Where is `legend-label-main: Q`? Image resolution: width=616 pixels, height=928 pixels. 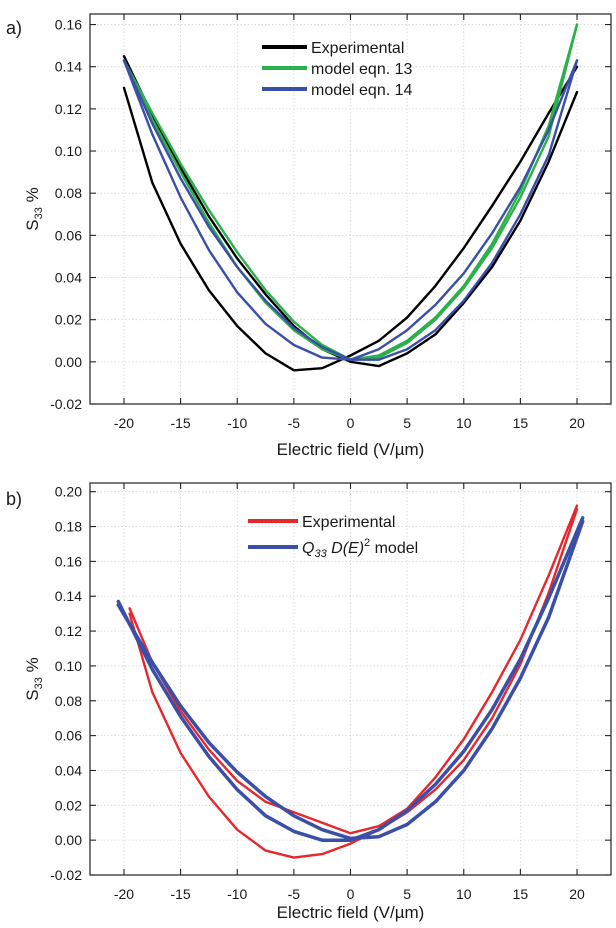
legend-label-main: Q is located at coordinates (308, 548).